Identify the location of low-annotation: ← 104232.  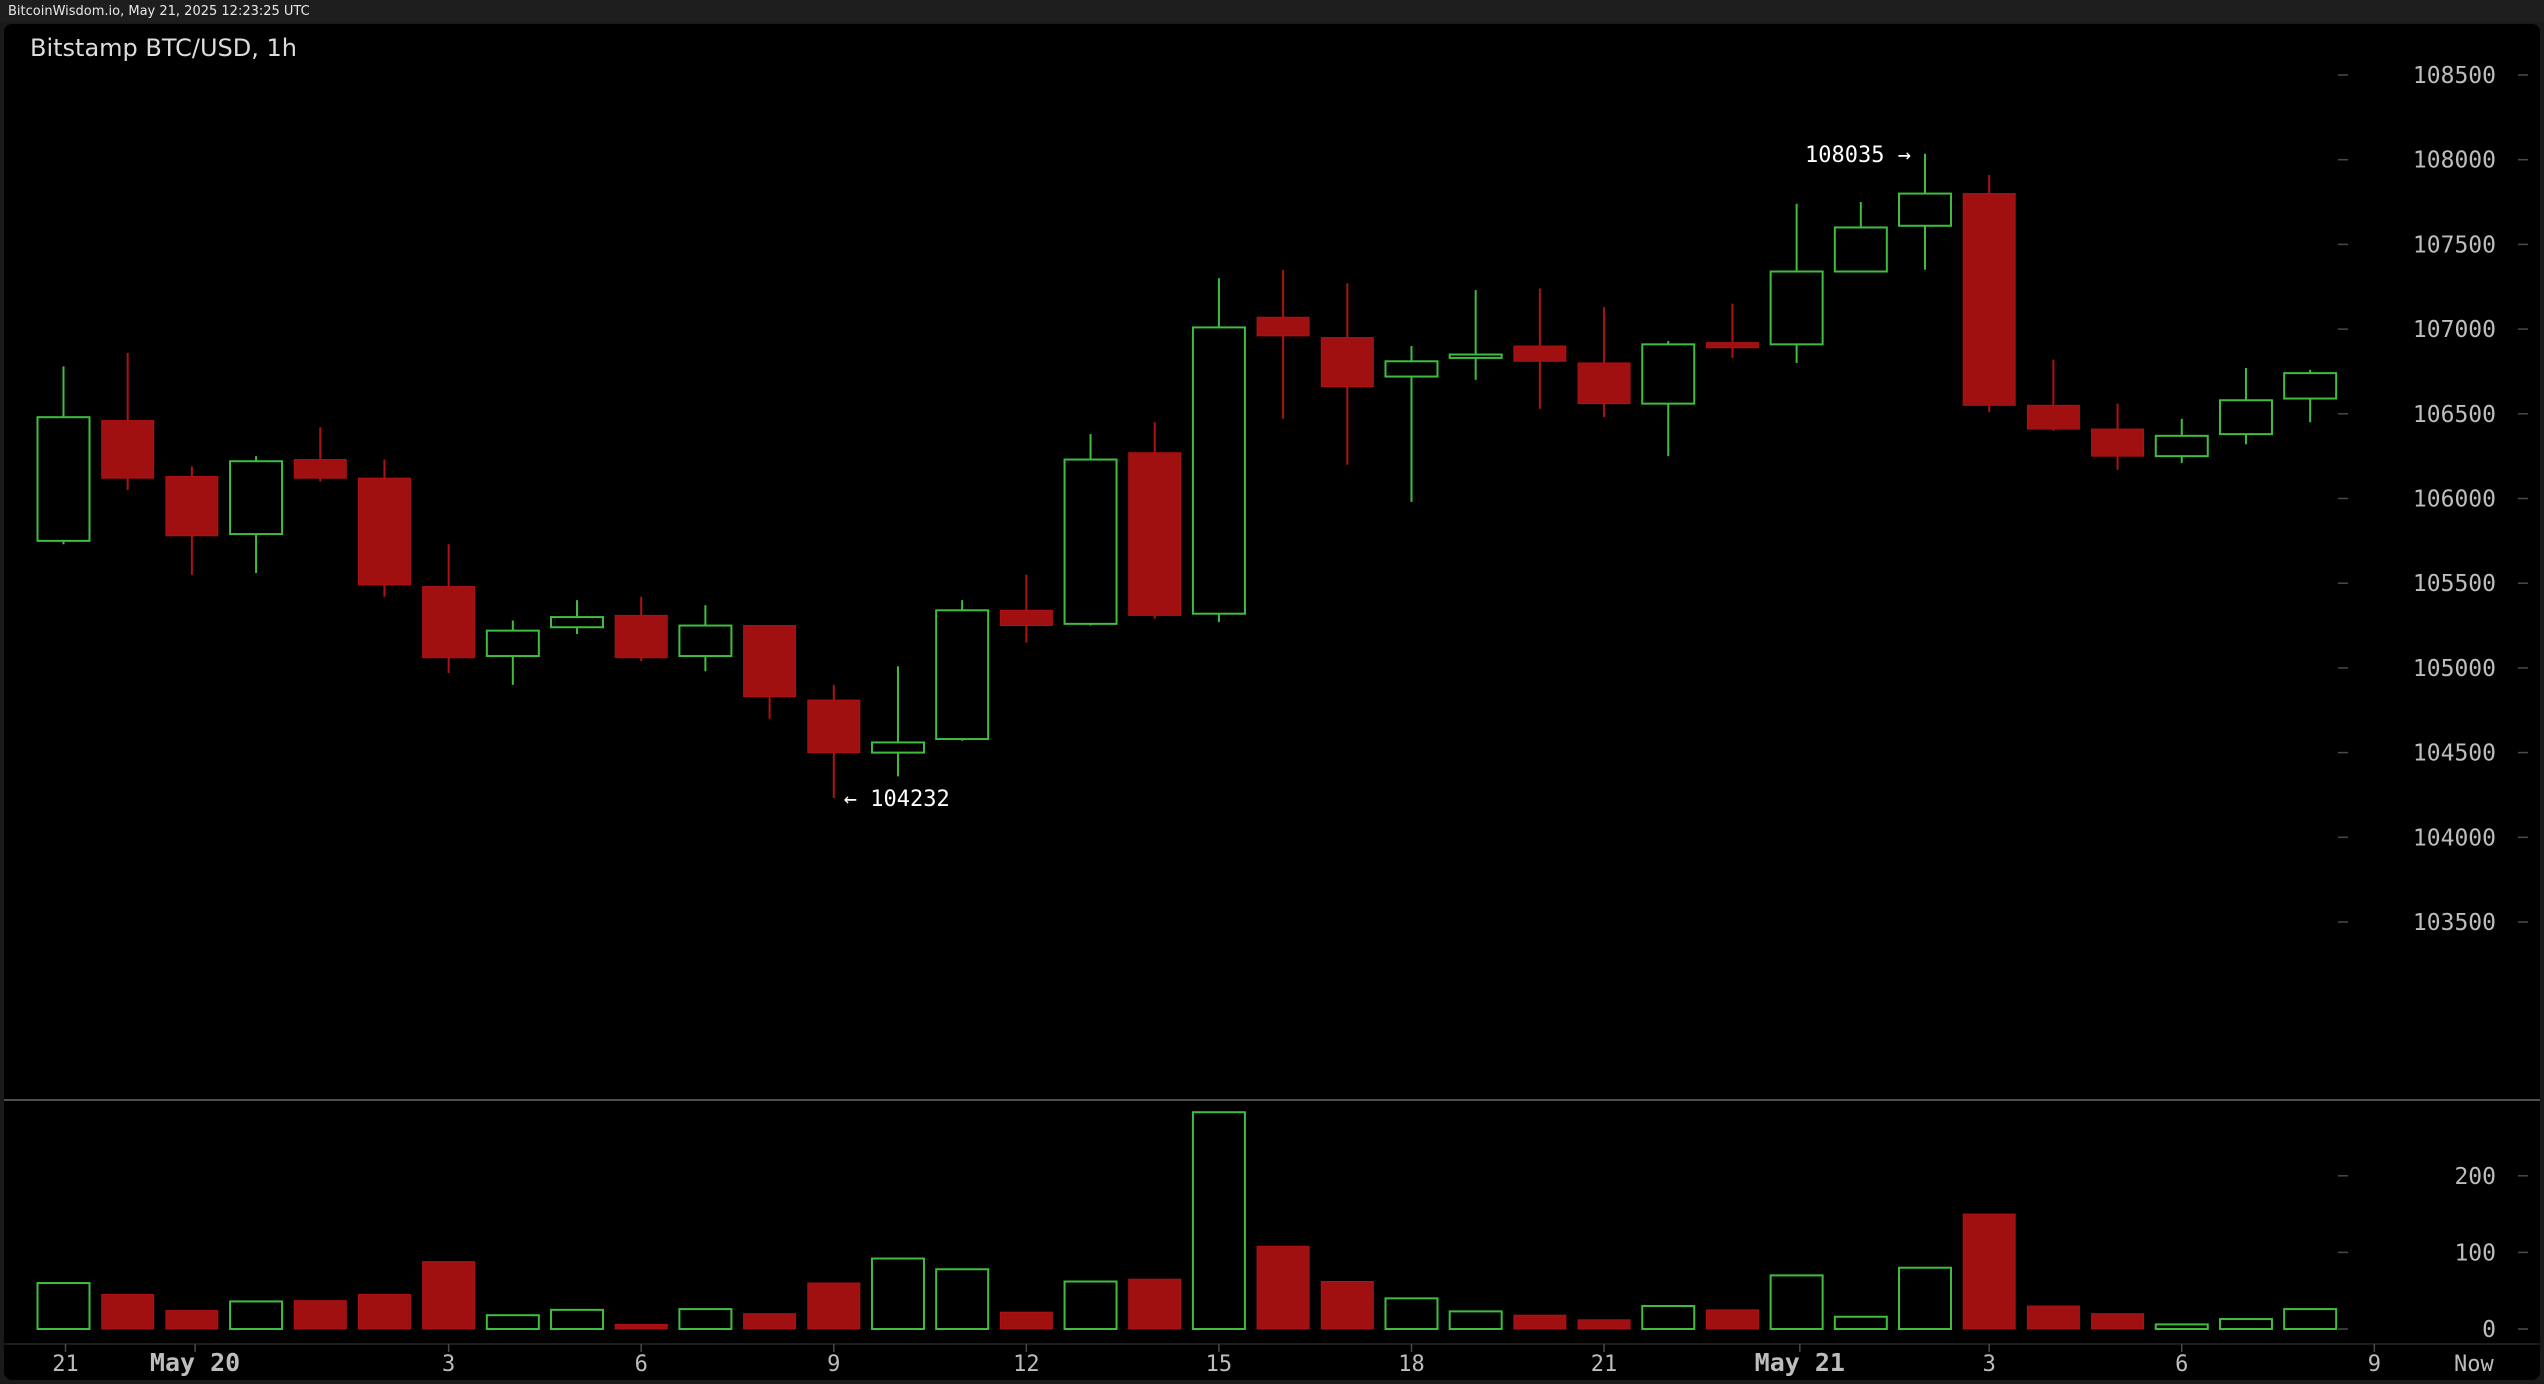
(897, 799).